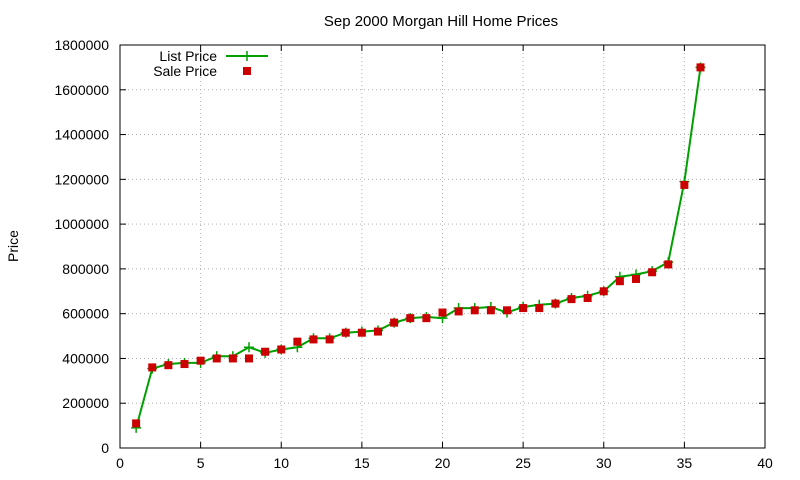  I want to click on legend-sample-sale-price, so click(247, 71).